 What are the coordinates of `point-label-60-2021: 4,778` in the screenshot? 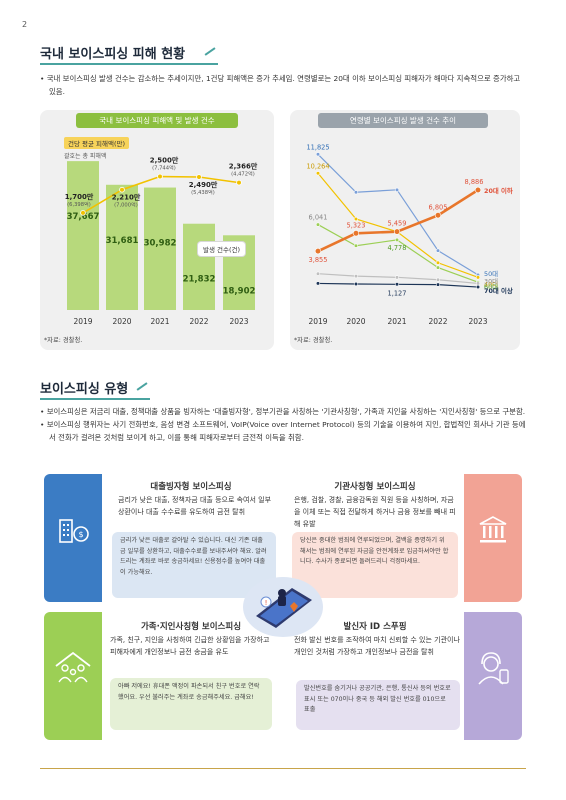 It's located at (397, 248).